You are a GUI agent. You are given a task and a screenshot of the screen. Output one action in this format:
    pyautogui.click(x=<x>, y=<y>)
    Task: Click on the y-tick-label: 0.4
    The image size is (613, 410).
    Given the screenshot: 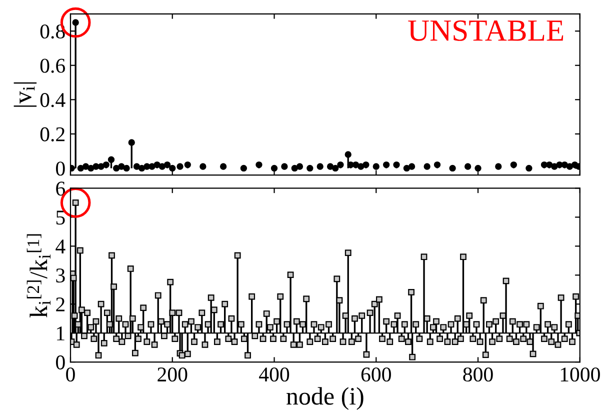 What is the action you would take?
    pyautogui.click(x=53, y=100)
    